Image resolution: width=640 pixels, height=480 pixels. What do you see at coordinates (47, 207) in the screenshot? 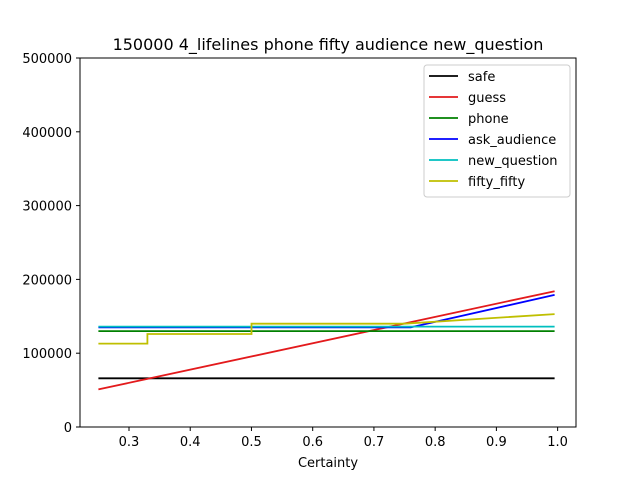
I see `y-tick-label: 300000` at bounding box center [47, 207].